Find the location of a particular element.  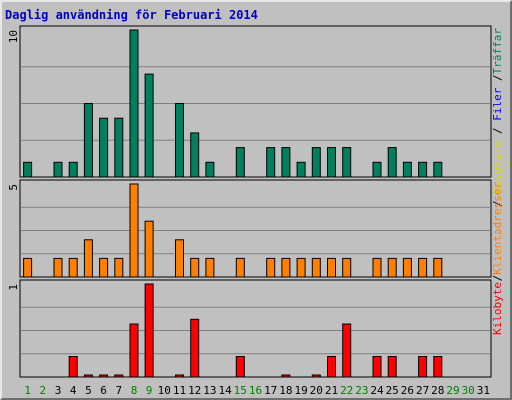

panel-legend: / Besökare / Filer /Träffar is located at coordinates (497, 117).